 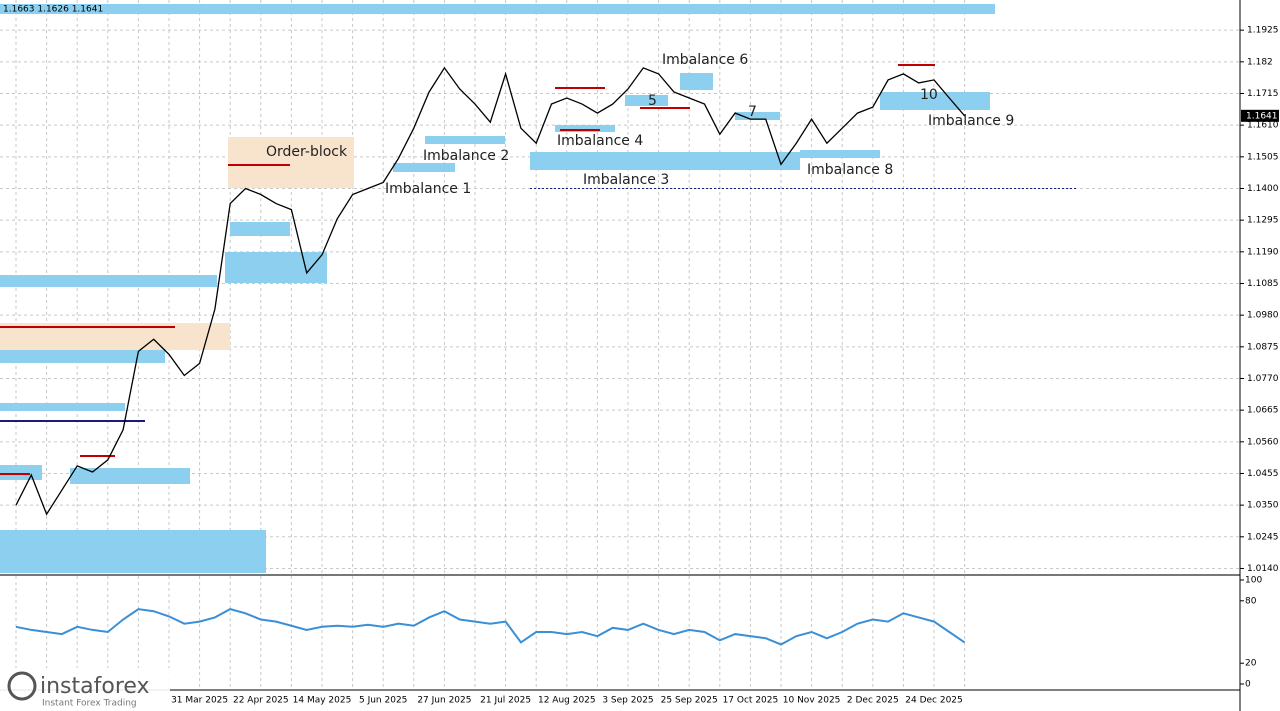 I want to click on x-tick-label: 12 Aug 2025, so click(x=567, y=701).